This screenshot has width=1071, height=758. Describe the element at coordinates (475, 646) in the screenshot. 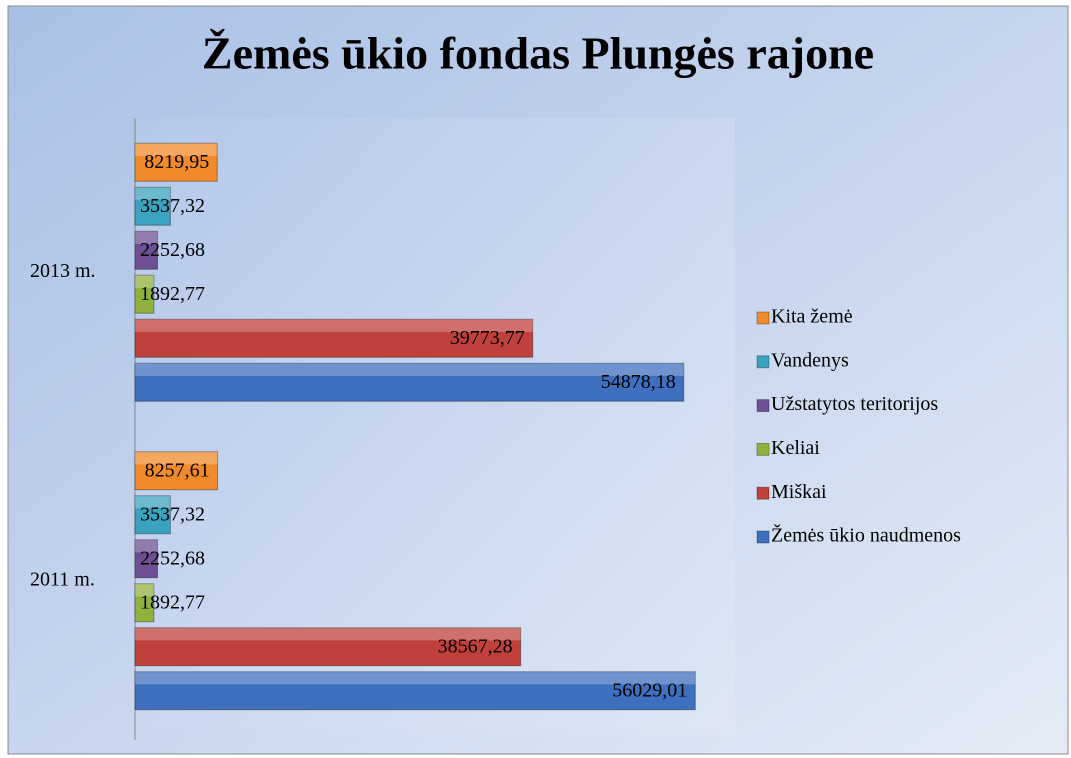

I see `data-label: 38567,28` at that location.